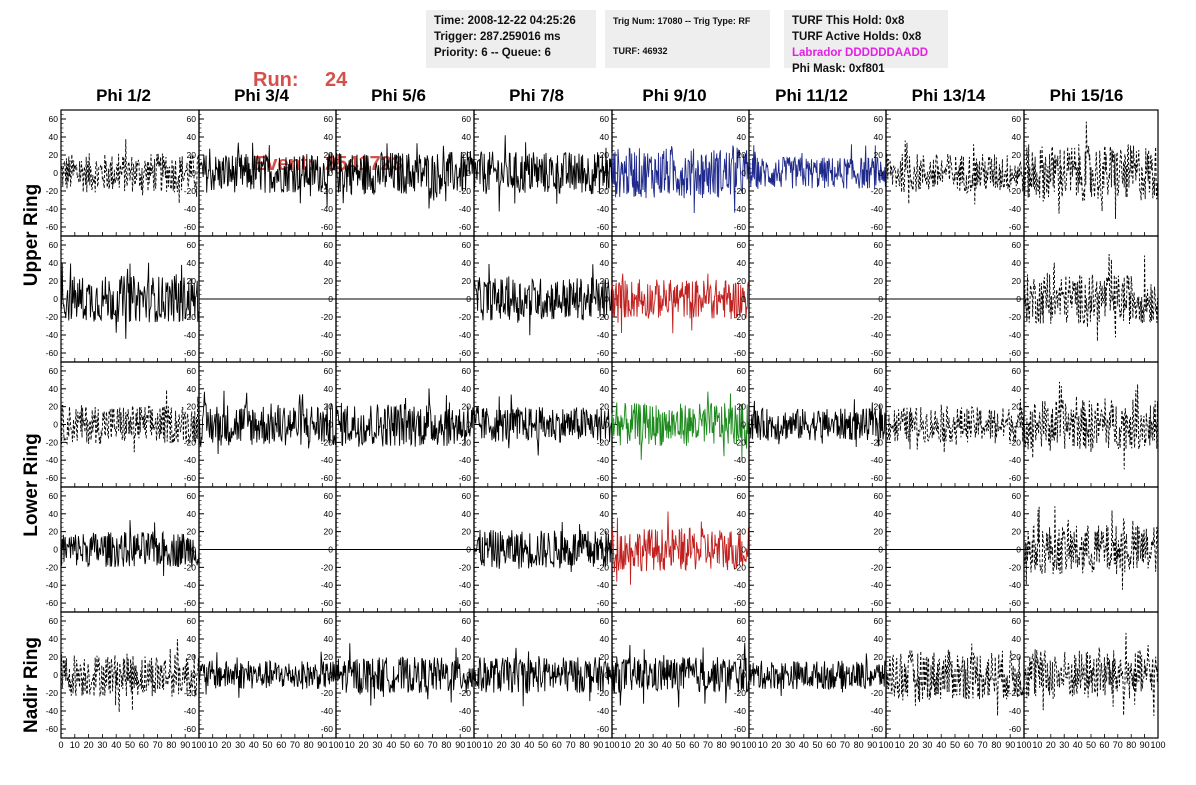  Describe the element at coordinates (492, 53) in the screenshot. I see `priority-text: Priority: 6 -- Queue: 6` at that location.